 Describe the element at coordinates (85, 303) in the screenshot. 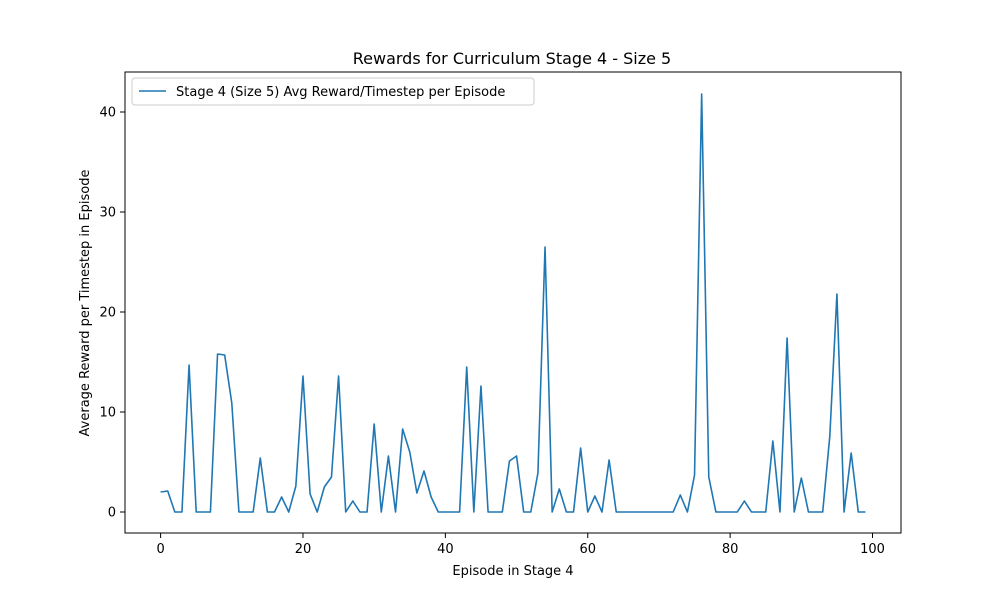

I see `y-axis-label: Average Reward per Timestep in Episode` at that location.